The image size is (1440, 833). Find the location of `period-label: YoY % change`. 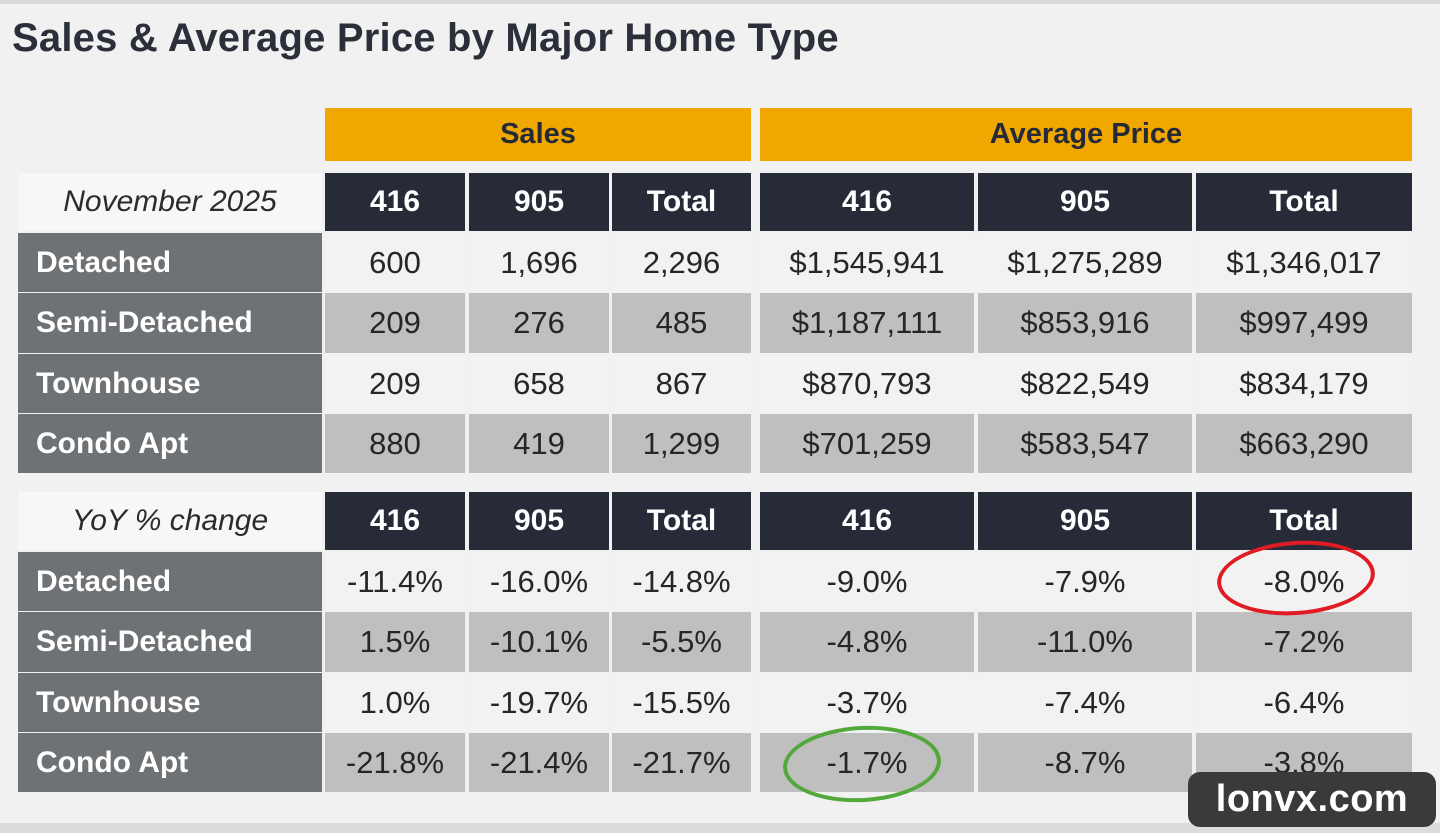

period-label: YoY % change is located at coordinates (170, 521).